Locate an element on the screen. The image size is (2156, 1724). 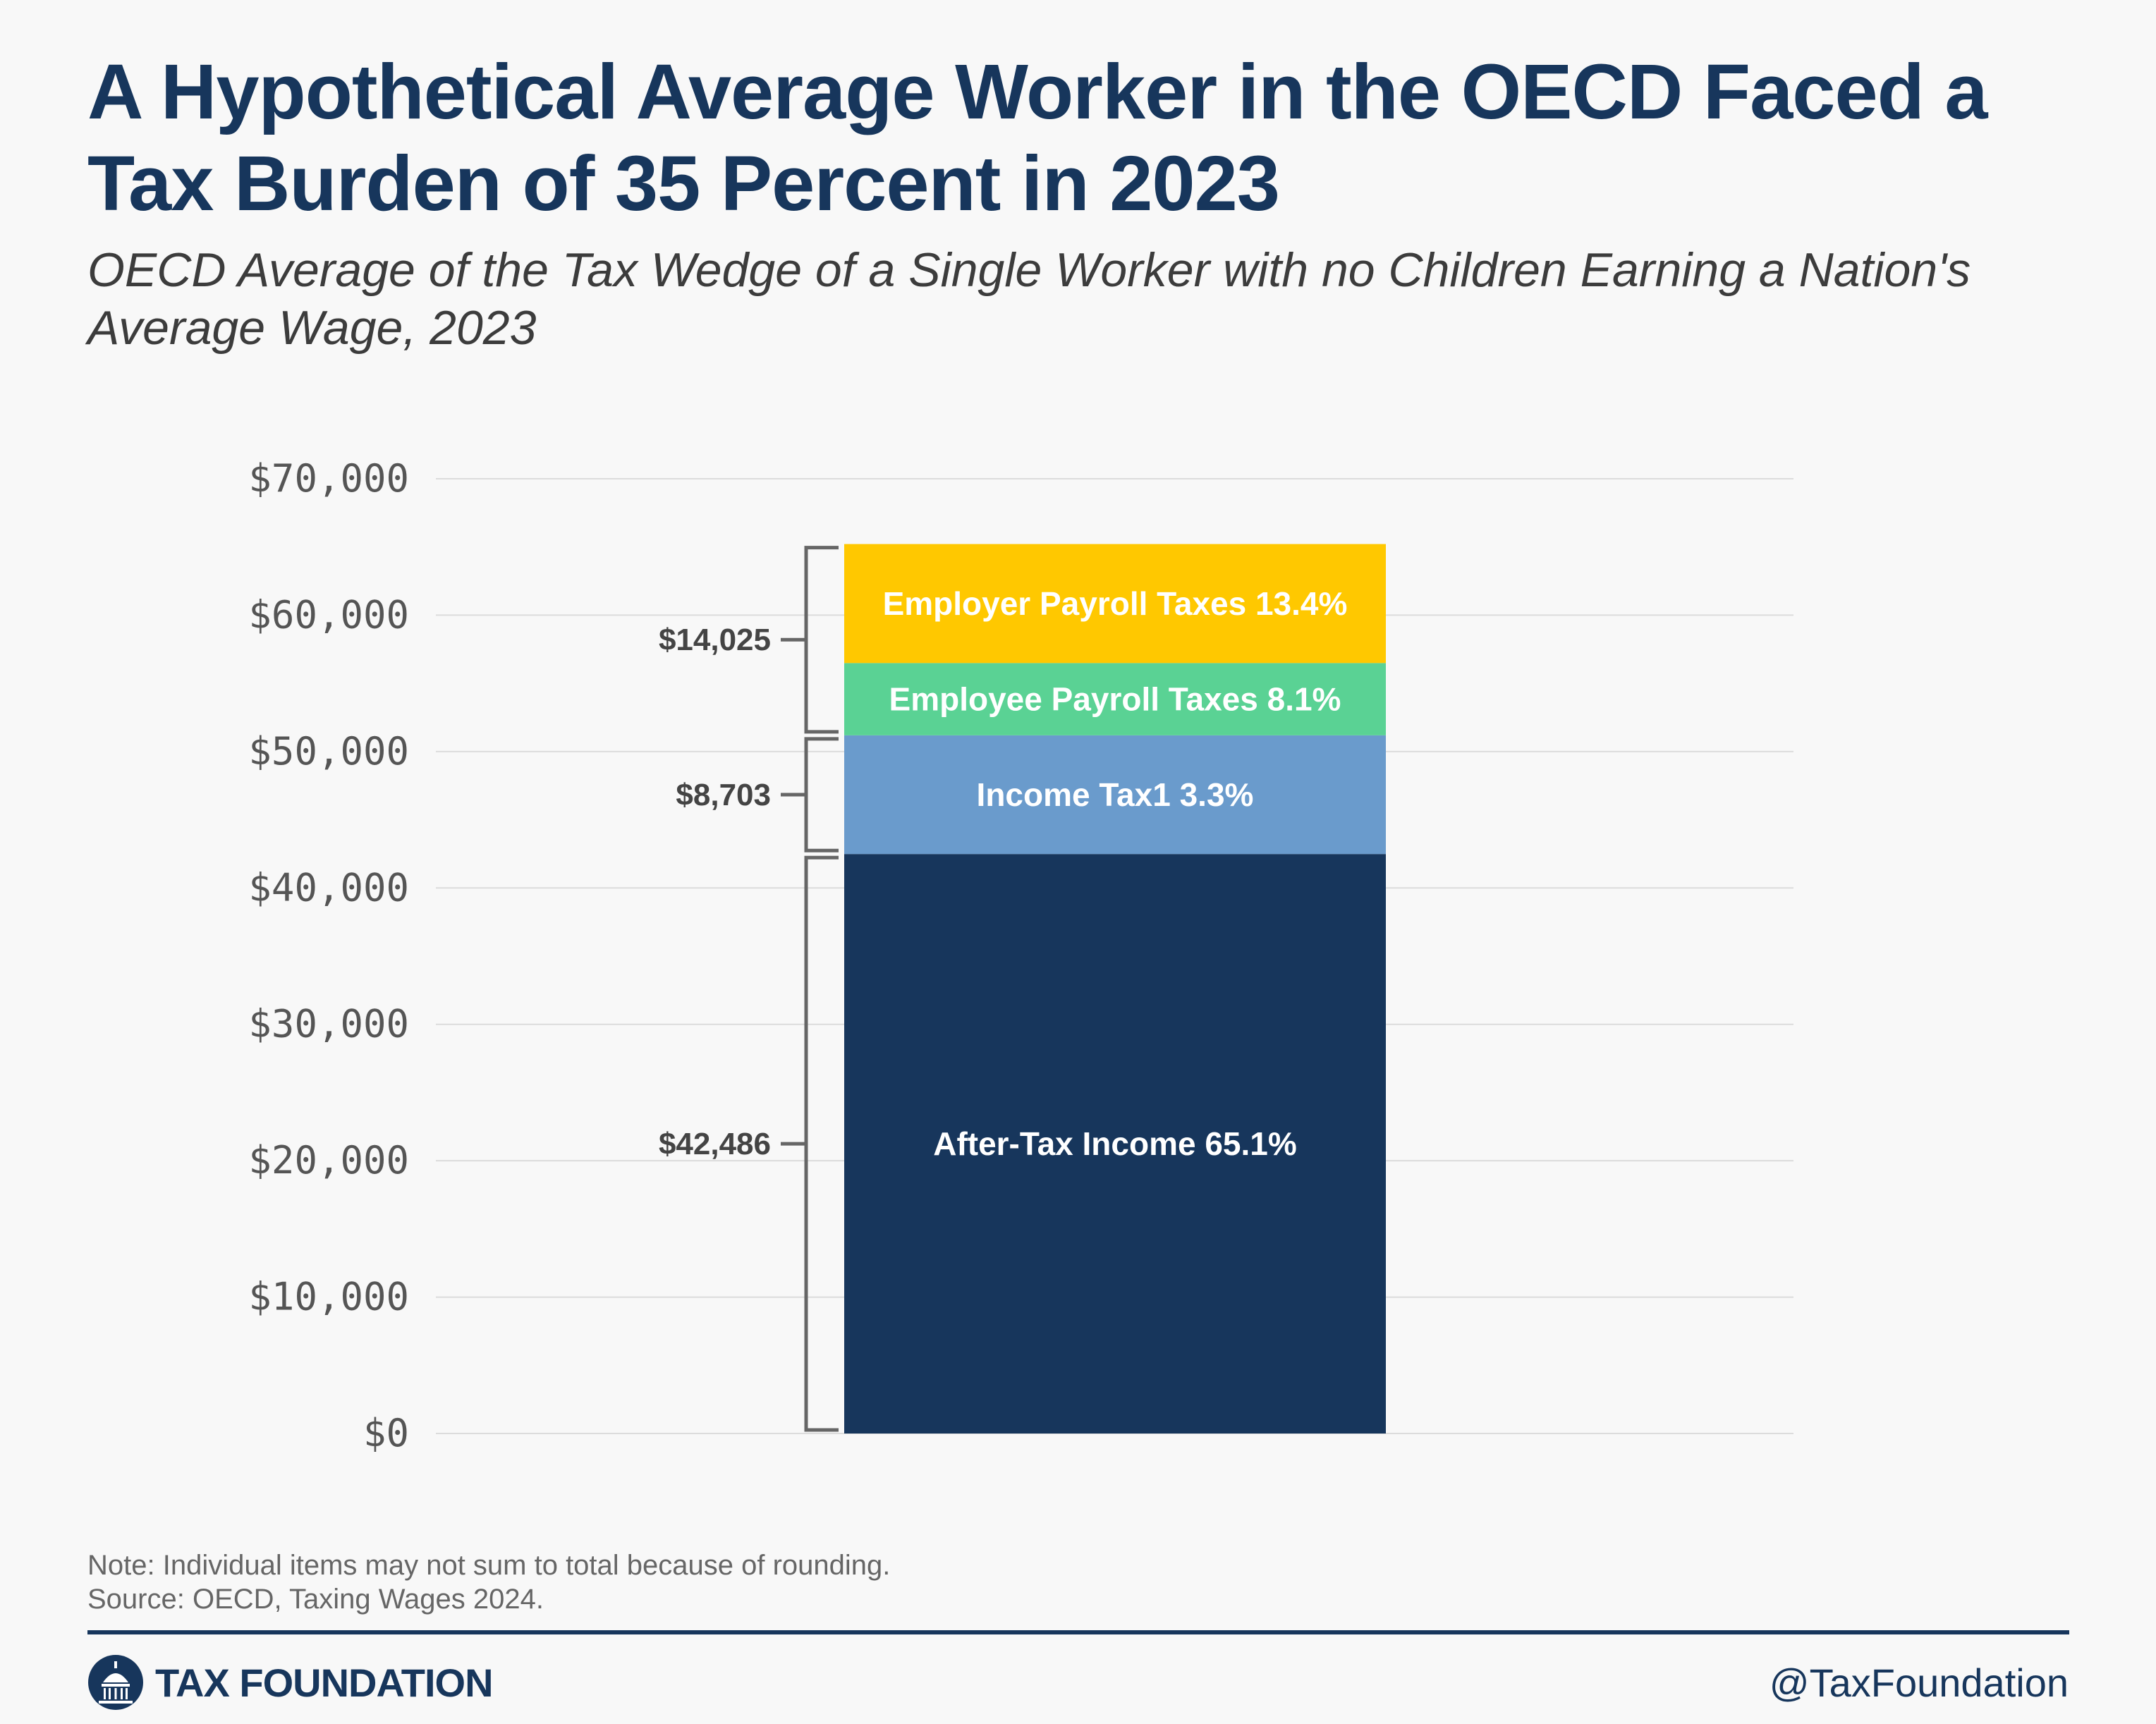
y-tick-label: $0 is located at coordinates (386, 1433).